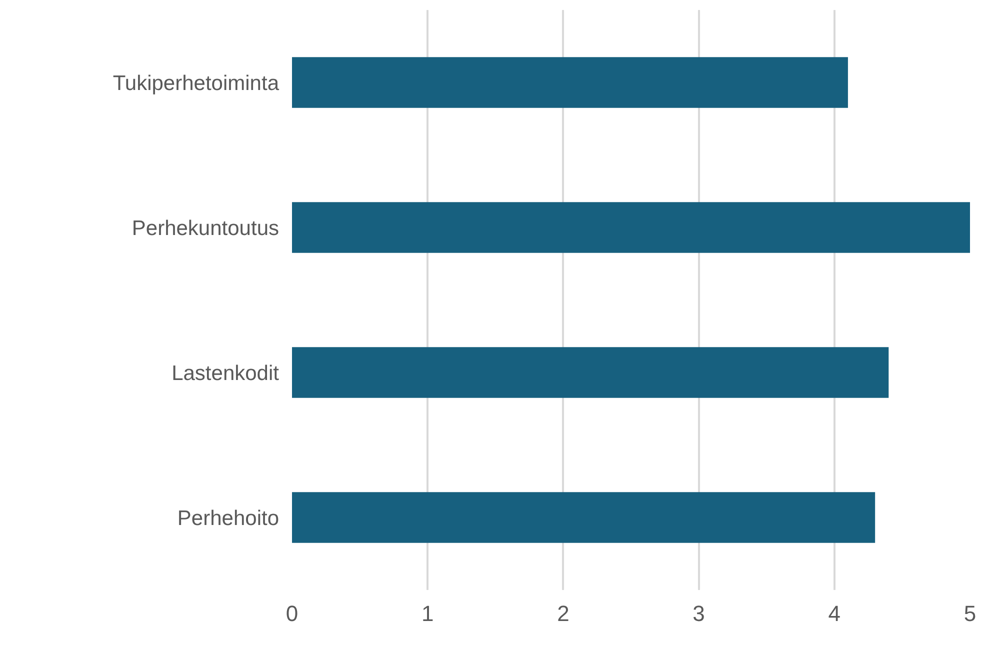 This screenshot has height=645, width=989. What do you see at coordinates (427, 613) in the screenshot?
I see `x-tick-label: 1` at bounding box center [427, 613].